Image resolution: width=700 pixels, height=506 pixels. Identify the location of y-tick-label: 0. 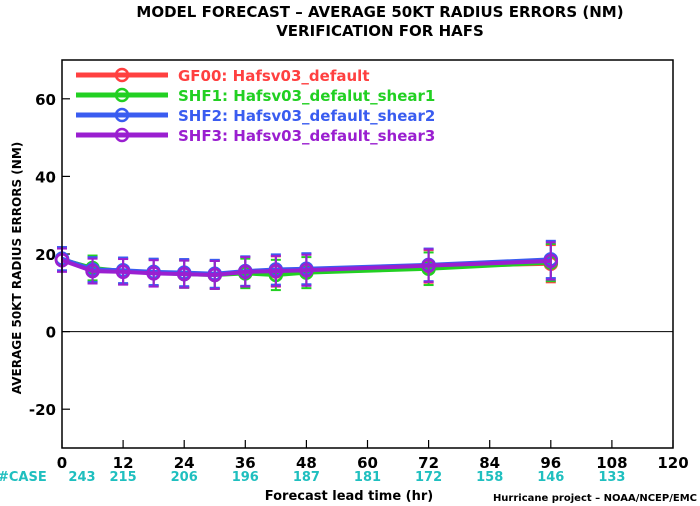
(51, 333).